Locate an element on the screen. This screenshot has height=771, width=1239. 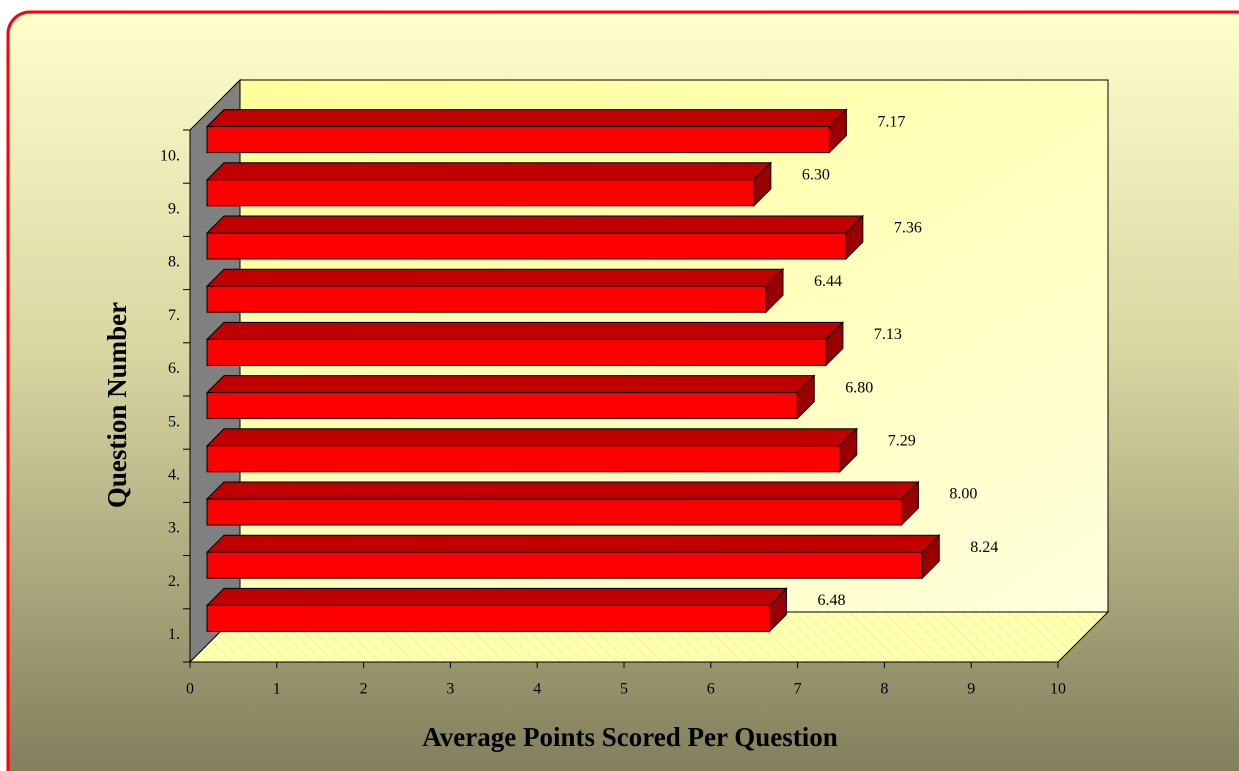
value-label: 6.48 is located at coordinates (831, 600).